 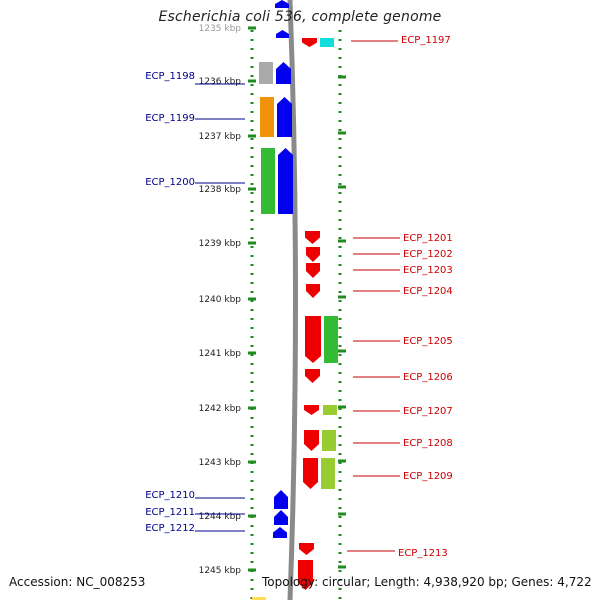 What do you see at coordinates (220, 571) in the screenshot?
I see `scale-tick-label: 1245 kbp` at bounding box center [220, 571].